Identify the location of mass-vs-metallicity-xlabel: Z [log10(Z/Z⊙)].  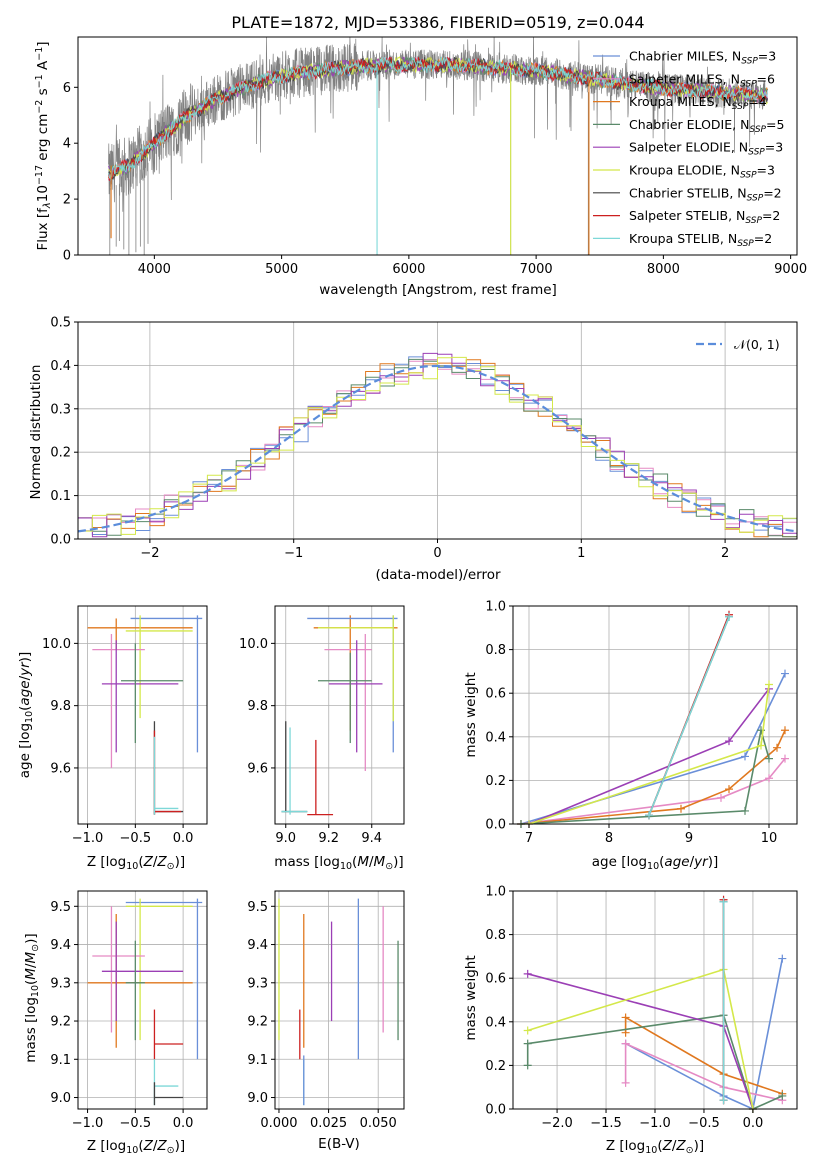
(136, 1147).